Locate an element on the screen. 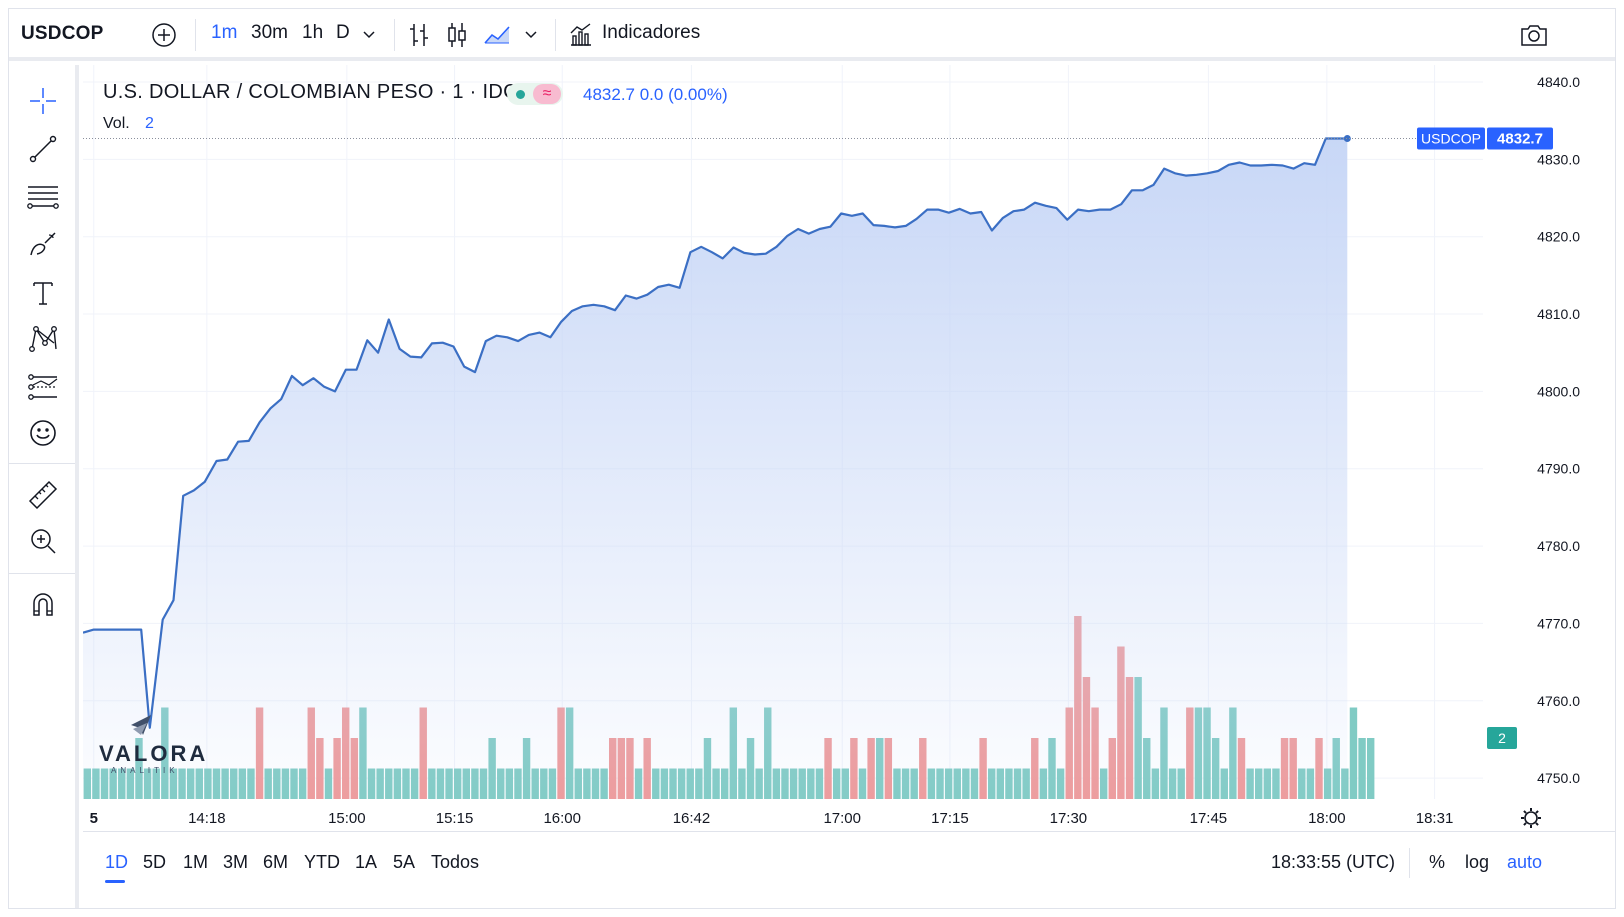 The width and height of the screenshot is (1624, 917). y-tick-label: 4770.0 is located at coordinates (1558, 623).